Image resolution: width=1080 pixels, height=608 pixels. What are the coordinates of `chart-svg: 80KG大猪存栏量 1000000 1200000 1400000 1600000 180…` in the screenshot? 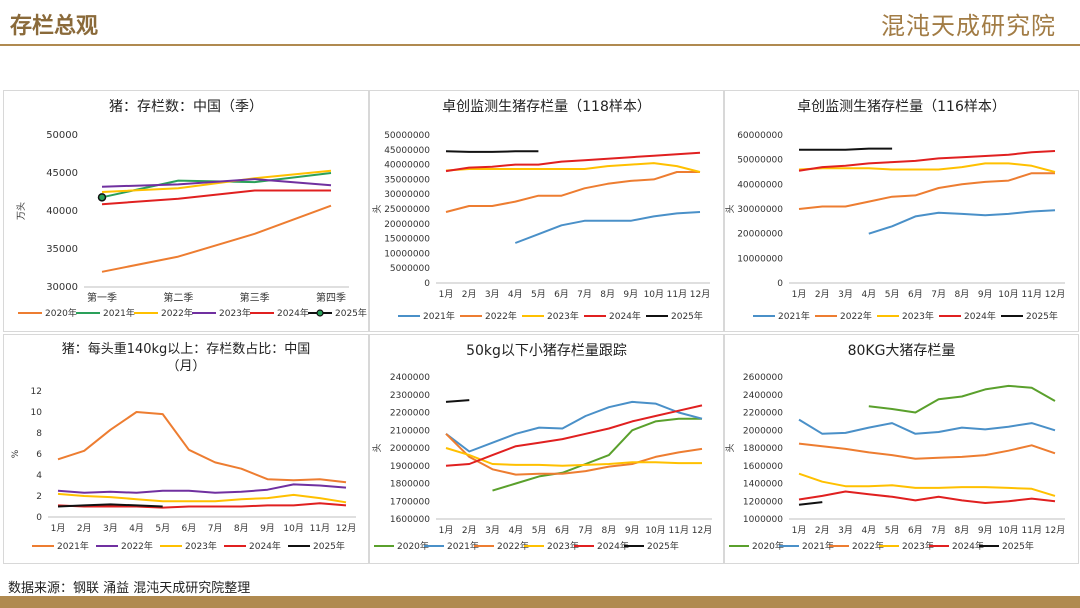 It's located at (895, 447).